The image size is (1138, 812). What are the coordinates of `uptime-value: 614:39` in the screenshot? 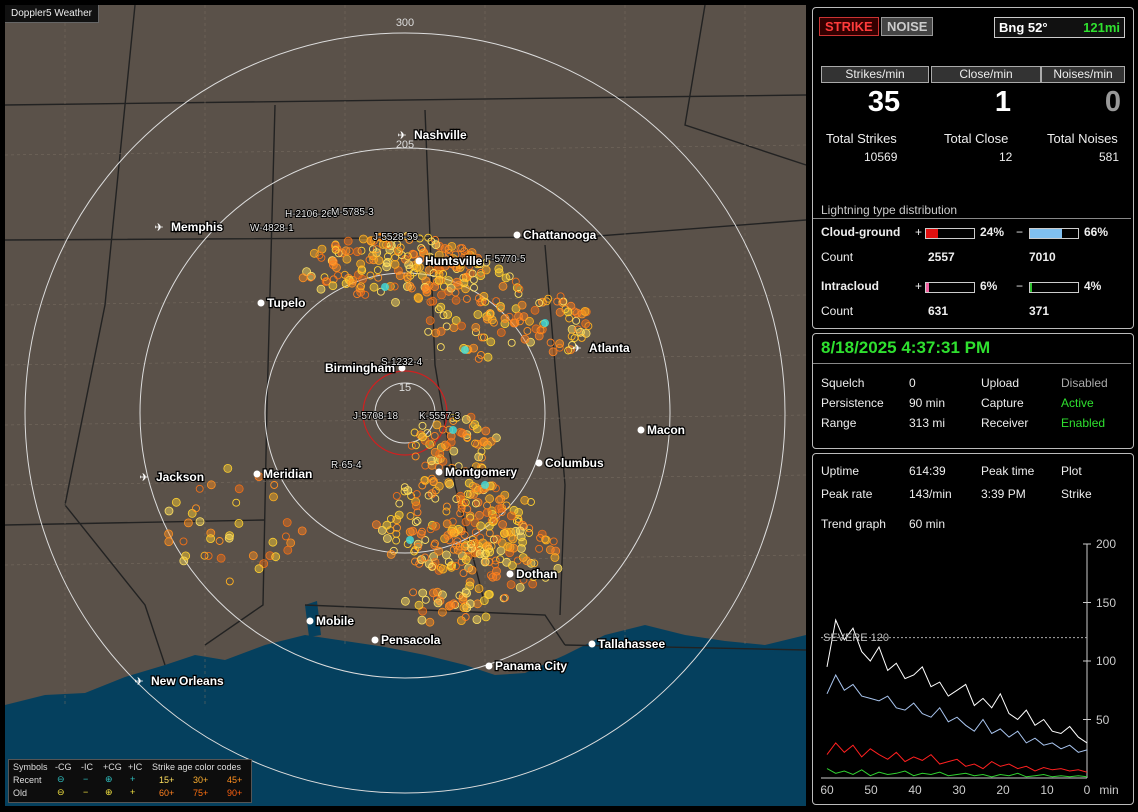 It's located at (927, 471).